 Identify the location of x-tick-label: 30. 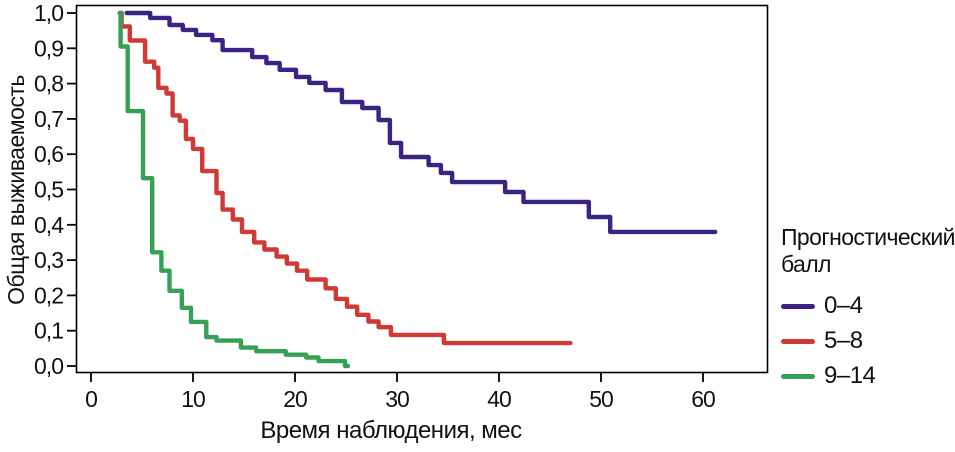
(397, 399).